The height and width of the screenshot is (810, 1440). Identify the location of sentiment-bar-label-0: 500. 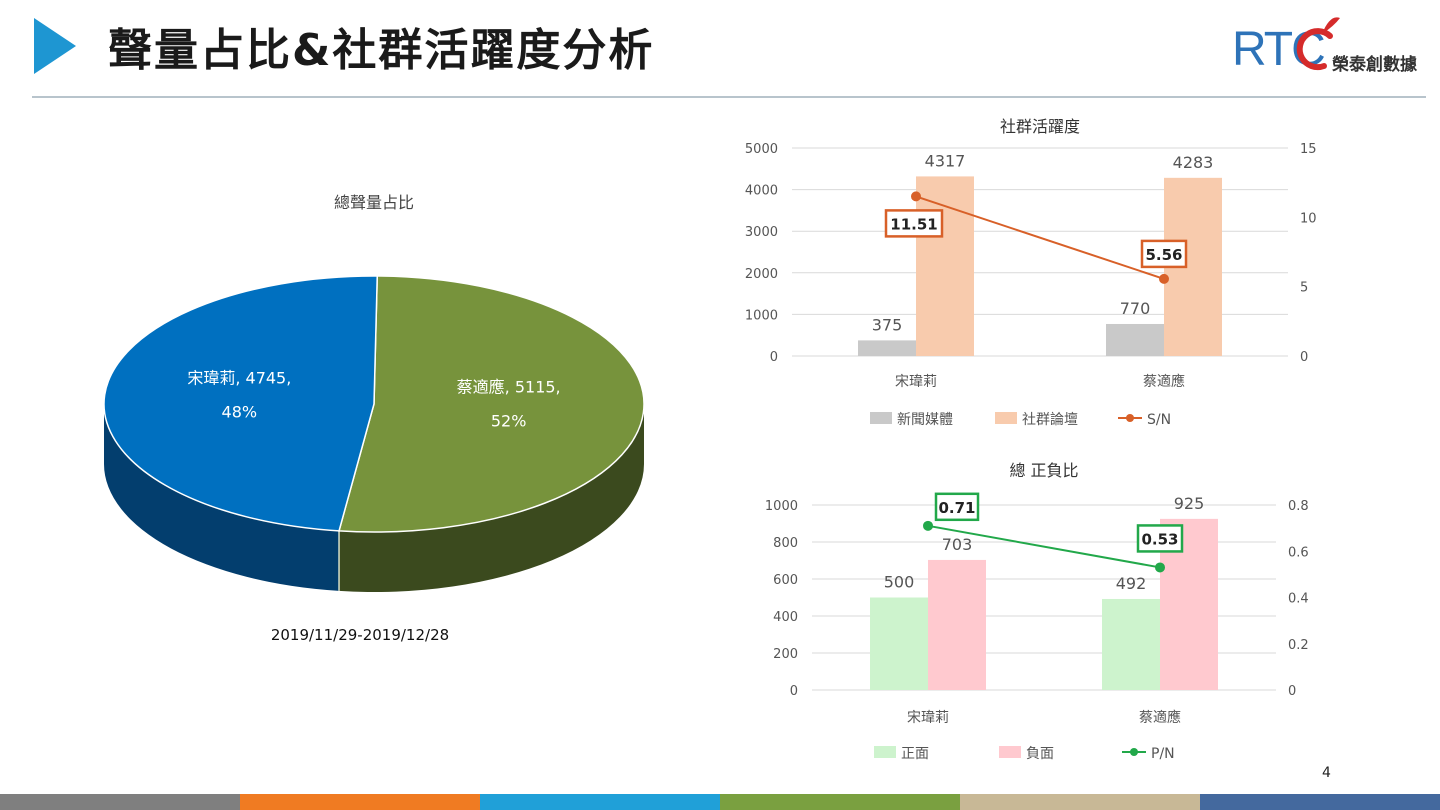
(899, 582).